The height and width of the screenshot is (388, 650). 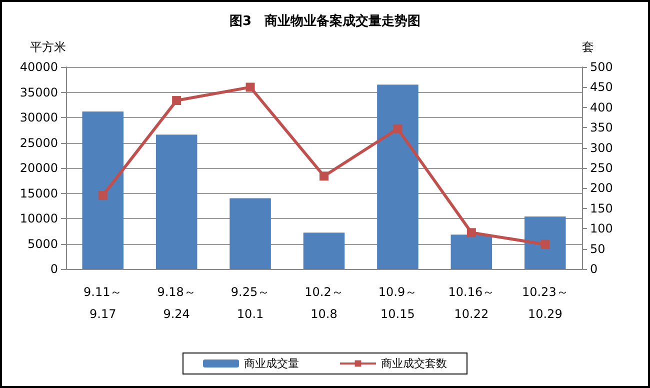 I want to click on x-tick-label: 10.23～ 10.29, so click(x=545, y=303).